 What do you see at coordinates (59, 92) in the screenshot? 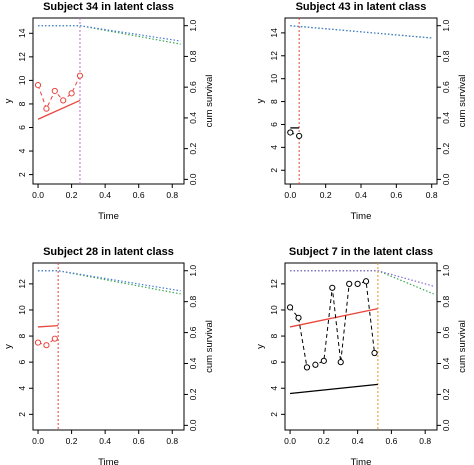
I see `observation-path` at bounding box center [59, 92].